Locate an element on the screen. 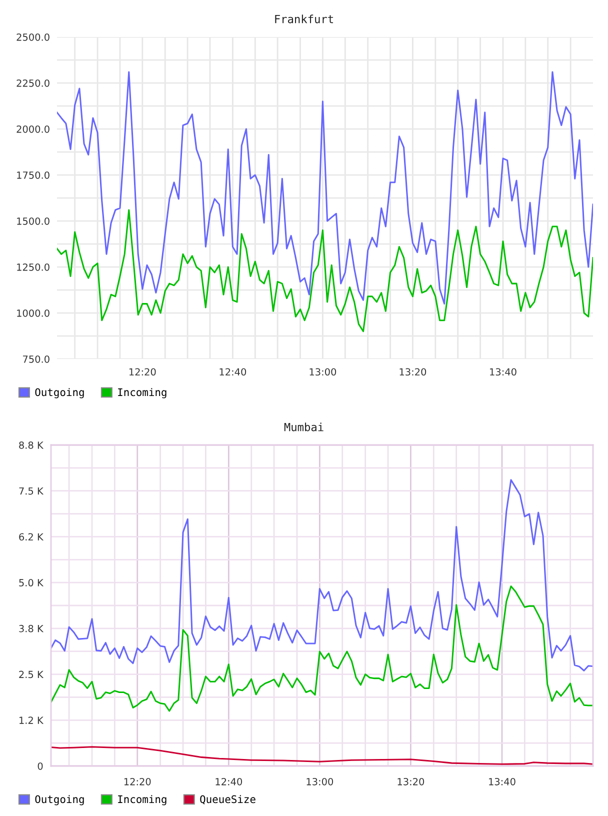 This screenshot has height=816, width=608. y-tick-label: 3.8 K is located at coordinates (31, 628).